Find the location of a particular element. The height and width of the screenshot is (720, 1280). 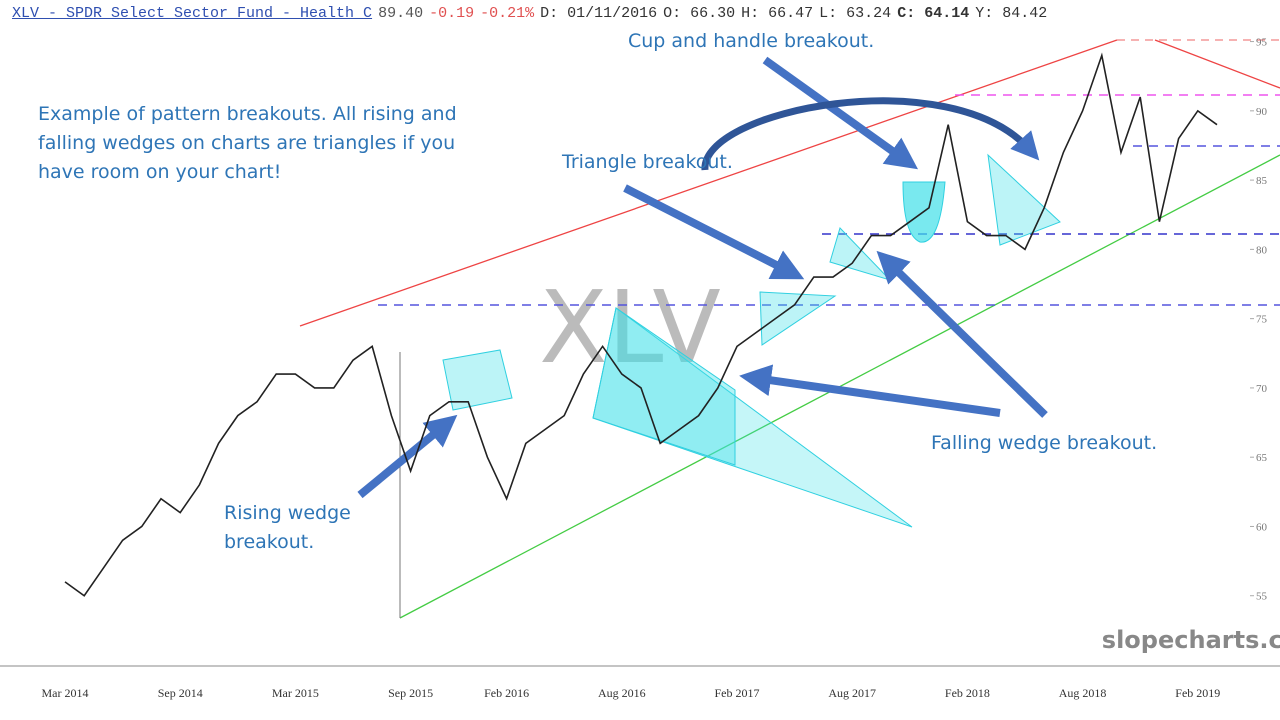

watermark: XLV is located at coordinates (630, 327).